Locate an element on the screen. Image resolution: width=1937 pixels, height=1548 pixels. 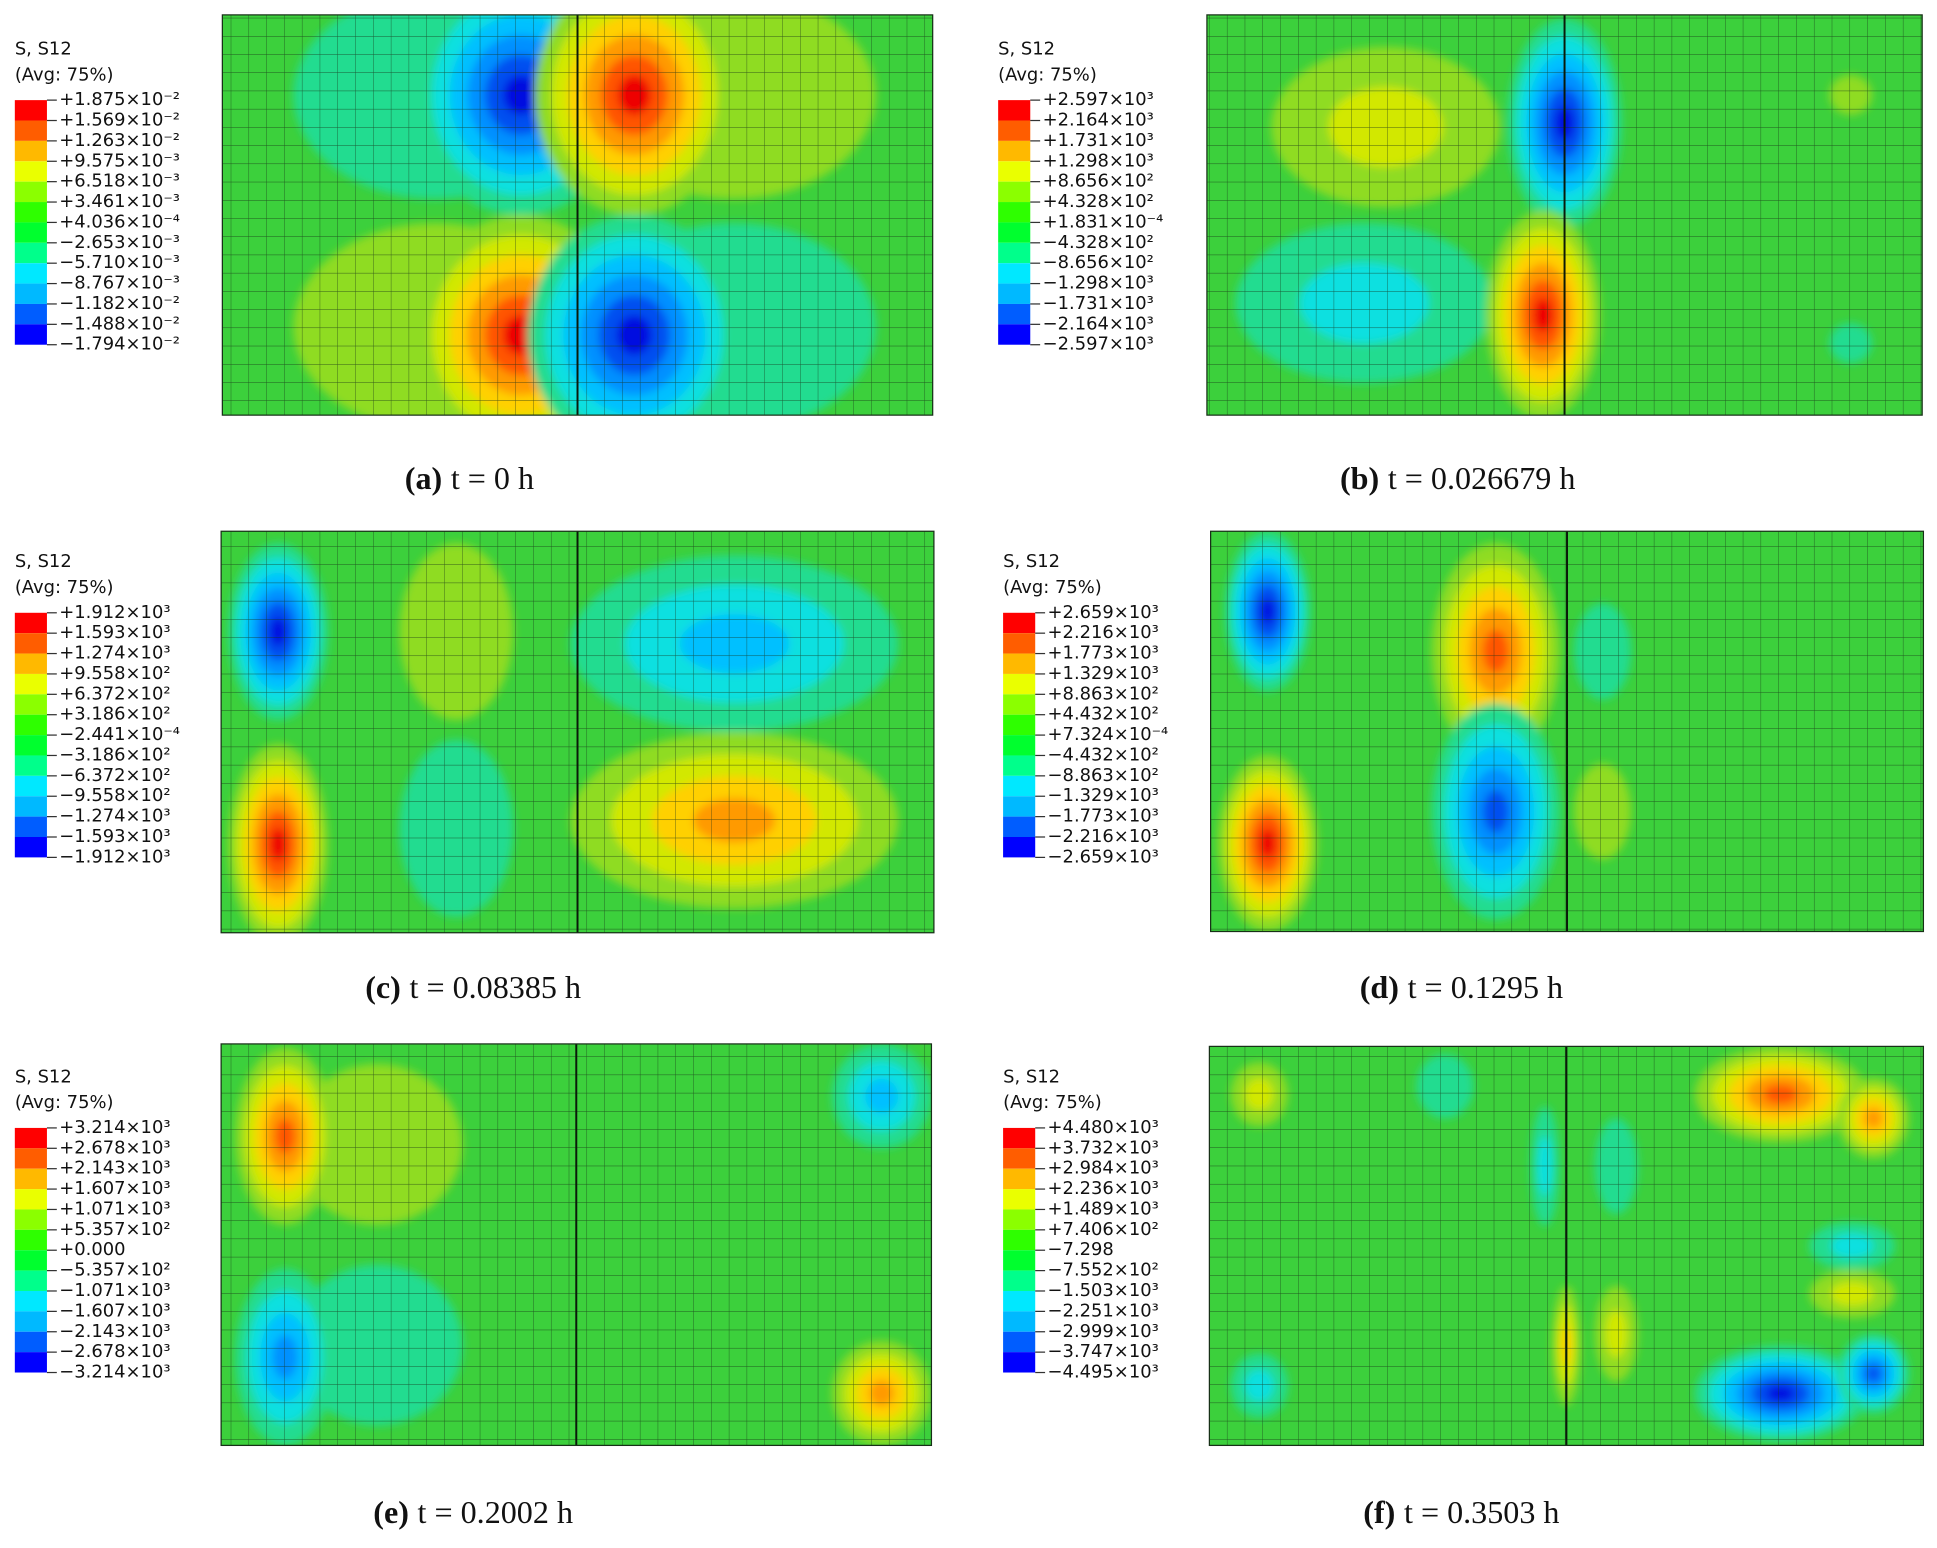
legend-label: +1.731×10³ is located at coordinates (1098, 140).